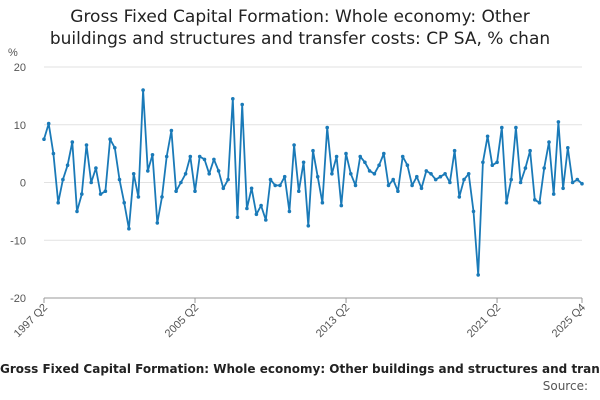 The height and width of the screenshot is (400, 600). I want to click on y-axis-unit-label: %, so click(13, 53).